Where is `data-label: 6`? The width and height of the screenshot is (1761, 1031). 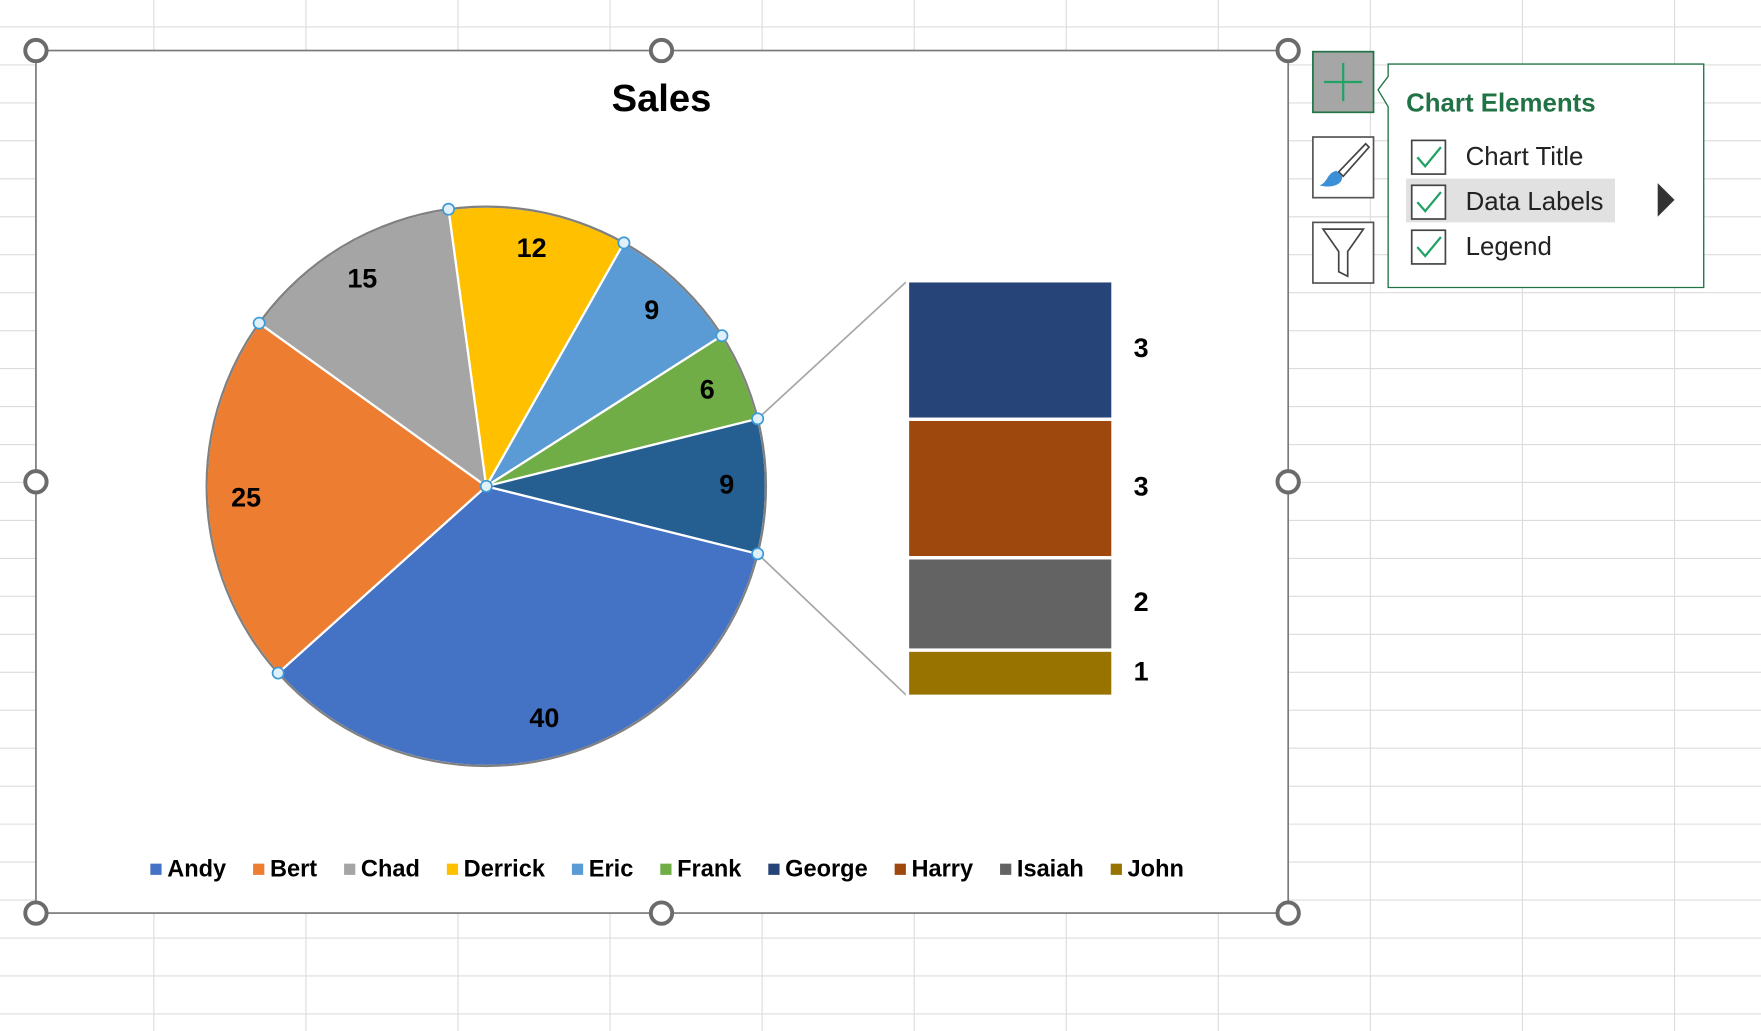
data-label: 6 is located at coordinates (707, 389).